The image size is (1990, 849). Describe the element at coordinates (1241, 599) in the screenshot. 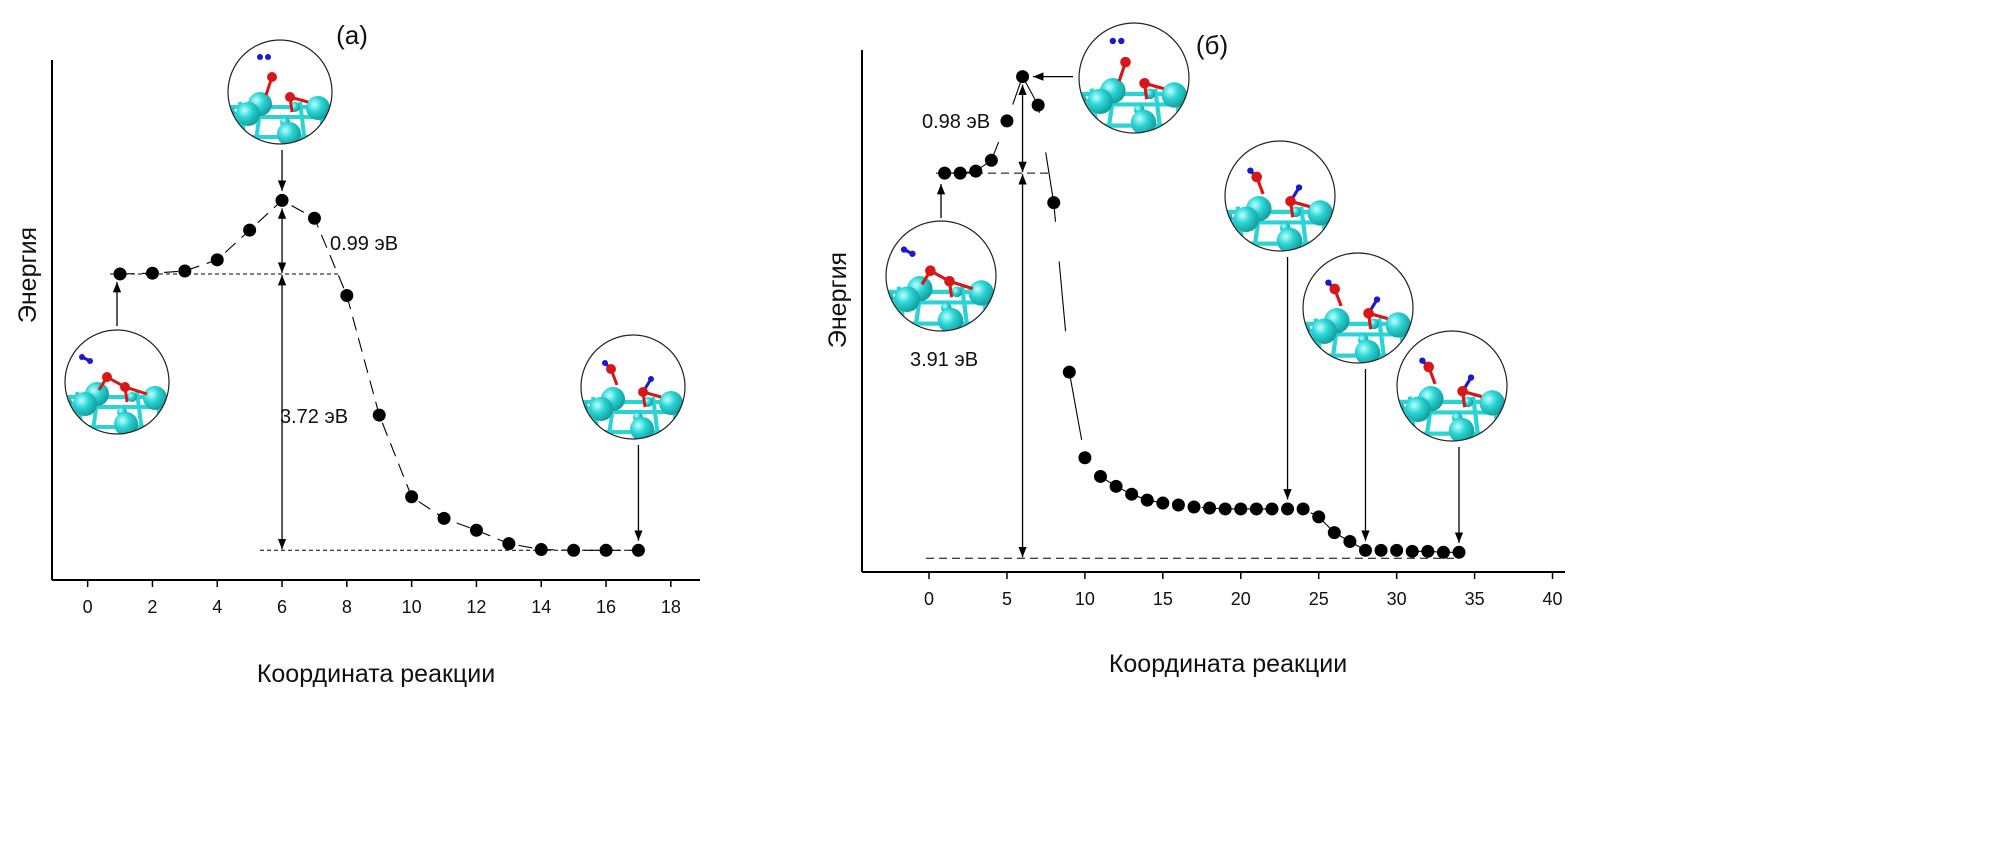

I see `x-tick-label: 20` at that location.